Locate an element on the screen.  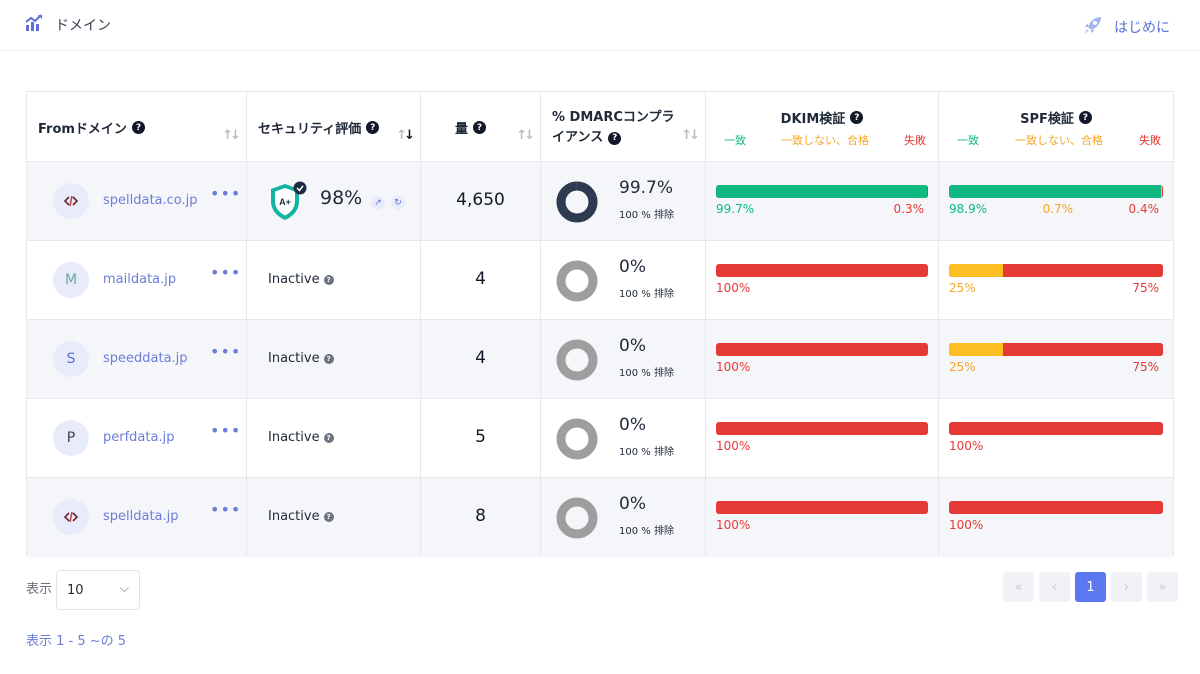
legend-match: 一致 is located at coordinates (735, 140).